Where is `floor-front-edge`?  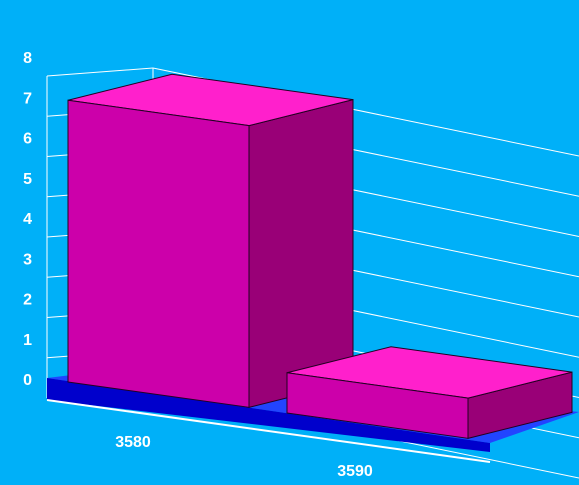
floor-front-edge is located at coordinates (268, 431).